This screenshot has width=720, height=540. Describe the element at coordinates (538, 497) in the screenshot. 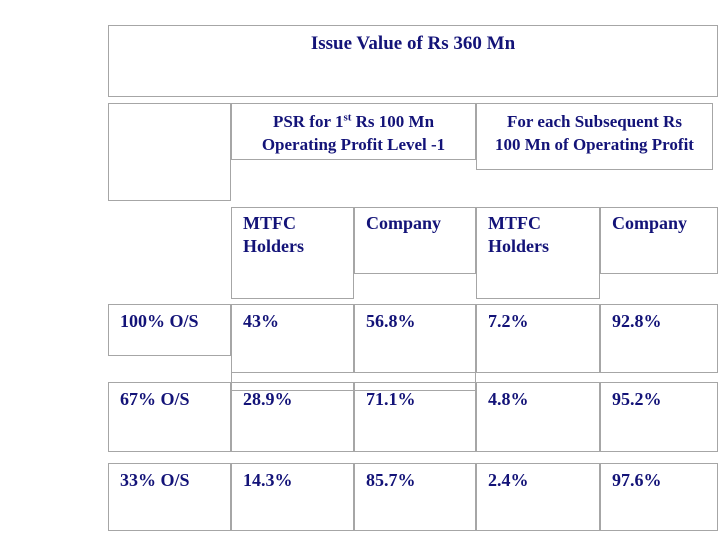

I see `cell-33-mtfc2: 2.4%` at that location.